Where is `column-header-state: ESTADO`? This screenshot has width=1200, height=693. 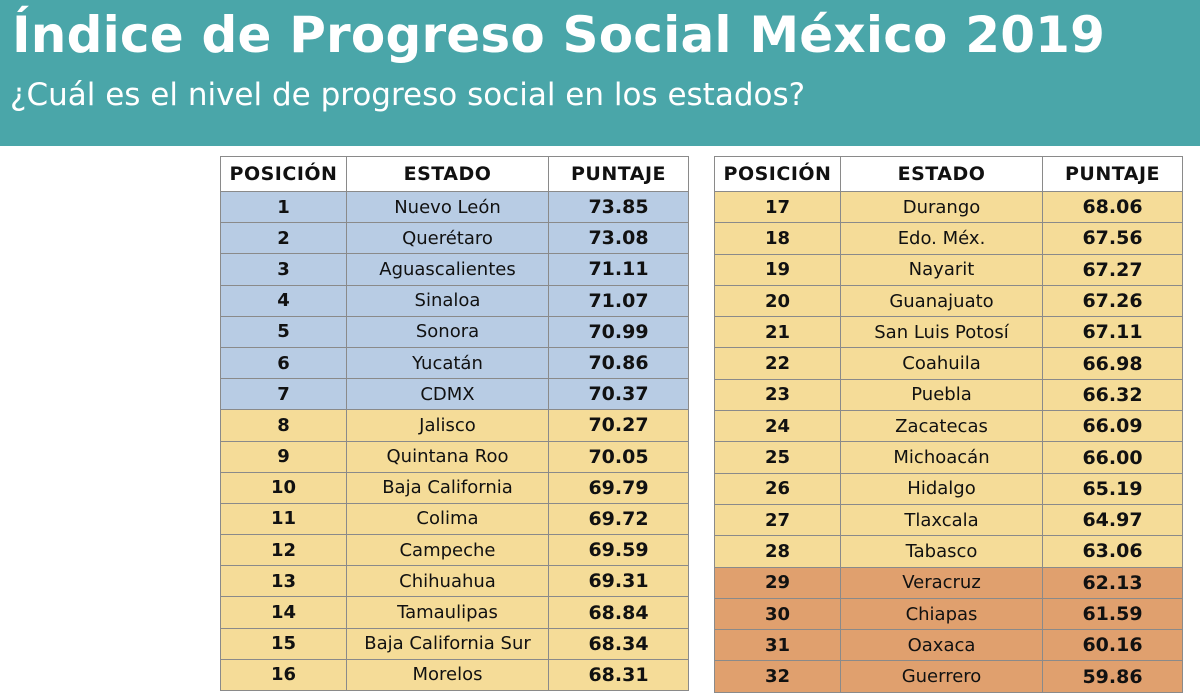 column-header-state: ESTADO is located at coordinates (941, 174).